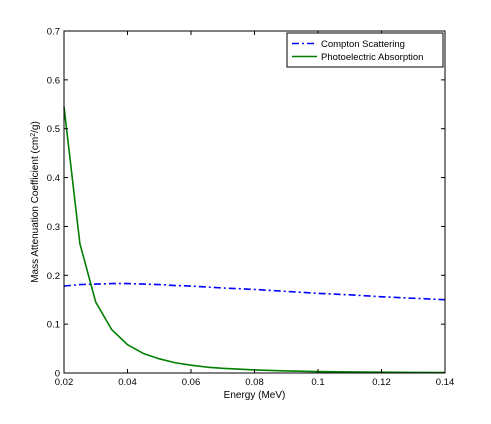 This screenshot has height=424, width=491. Describe the element at coordinates (64, 382) in the screenshot. I see `x-tick-label: 0.02` at that location.